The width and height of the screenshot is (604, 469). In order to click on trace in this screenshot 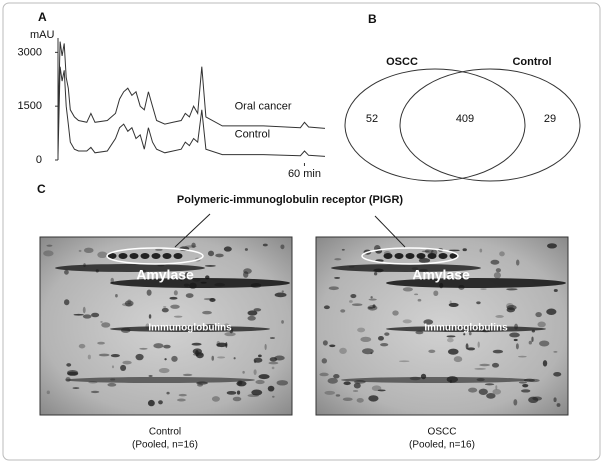, I will do `click(191, 85)`.